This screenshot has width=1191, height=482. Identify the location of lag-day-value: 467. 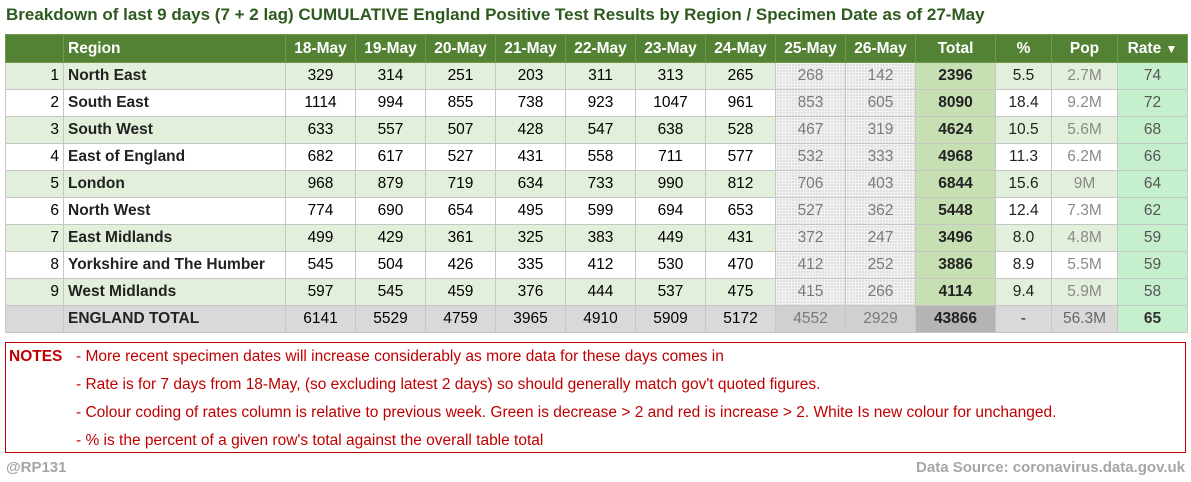
(810, 130).